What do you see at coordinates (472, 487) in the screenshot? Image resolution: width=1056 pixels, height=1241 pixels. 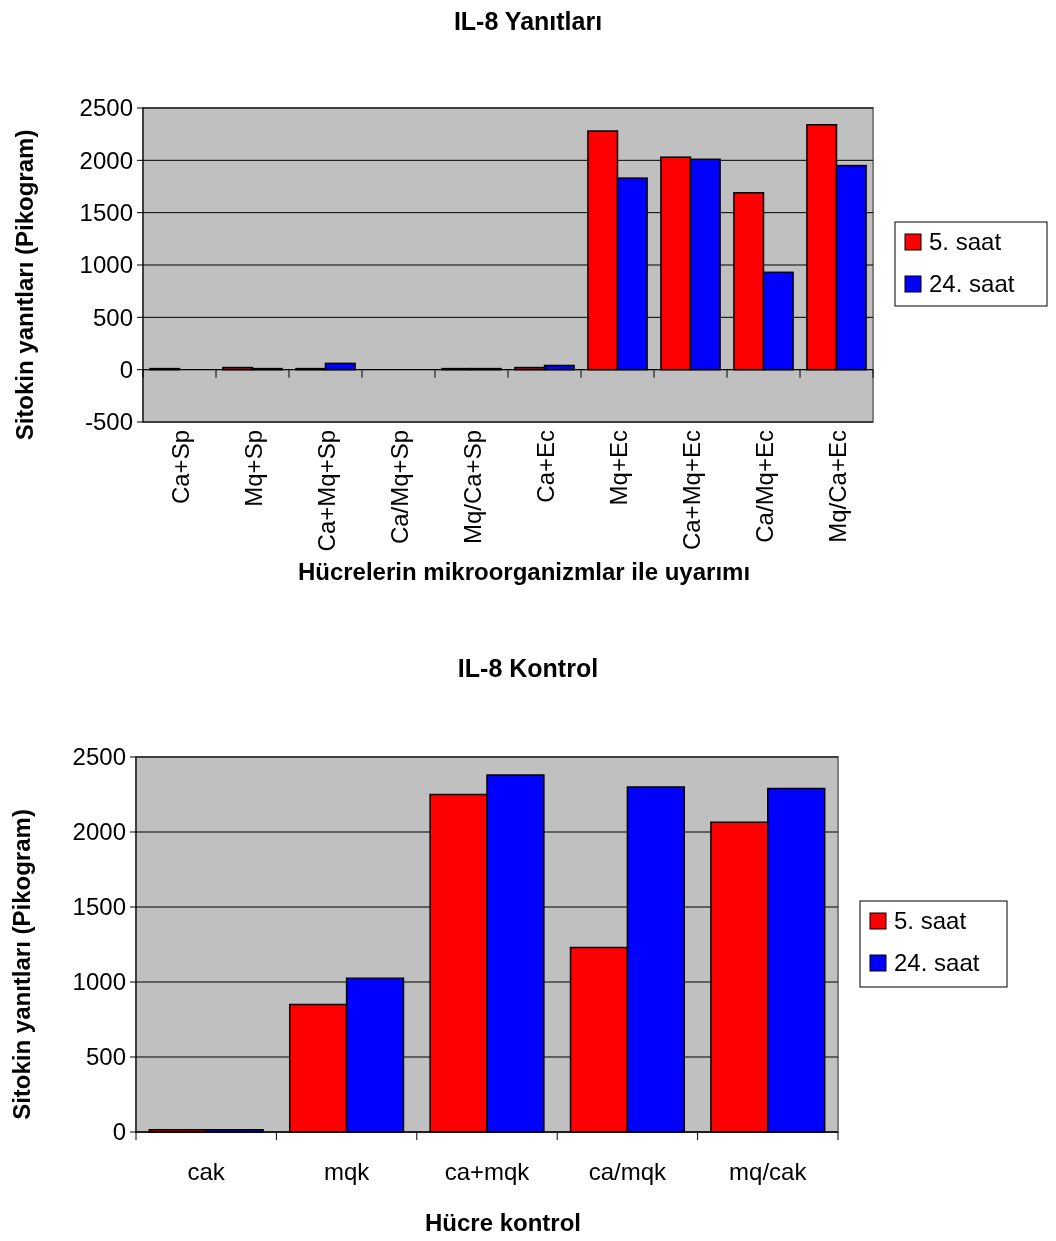 I see `x-tick-label: Mq/Ca+Sp` at bounding box center [472, 487].